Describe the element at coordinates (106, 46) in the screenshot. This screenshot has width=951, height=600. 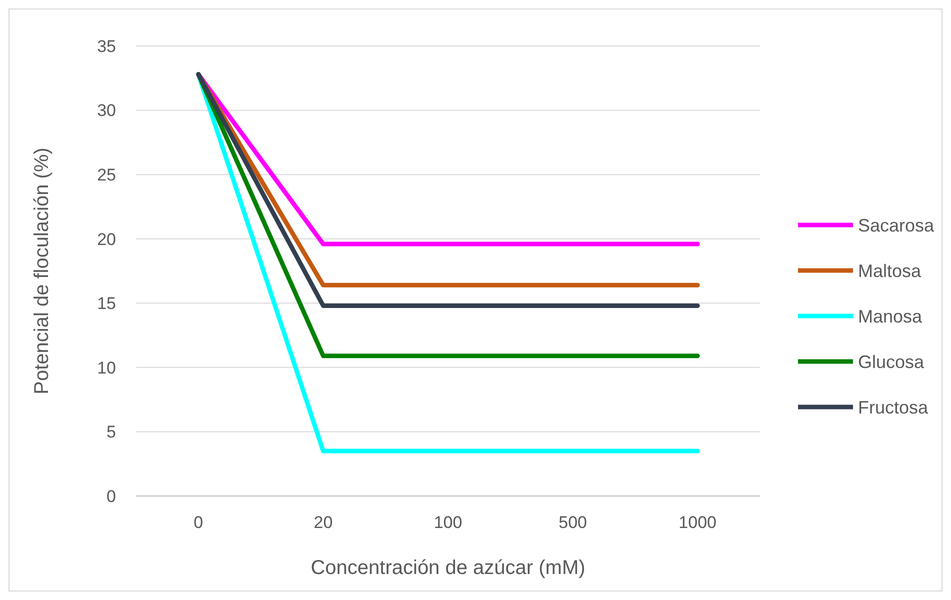
I see `y-tick-label: 35` at that location.